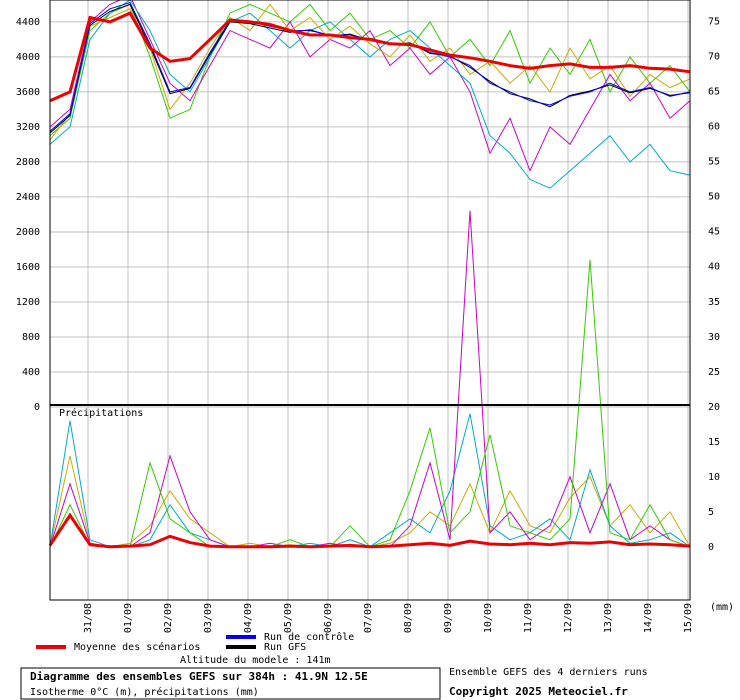 This screenshot has width=740, height=700. What do you see at coordinates (28, 162) in the screenshot?
I see `y-tick-label: 2800` at bounding box center [28, 162].